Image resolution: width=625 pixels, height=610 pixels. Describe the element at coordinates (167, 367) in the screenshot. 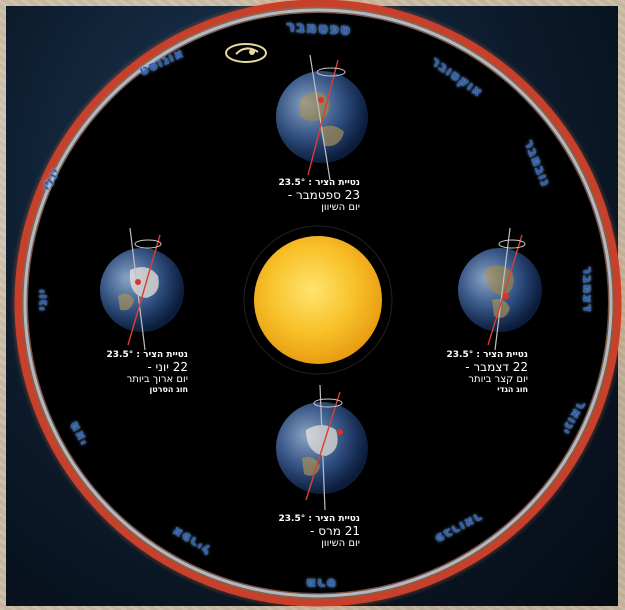

I see `date-label: 22 יוני -` at that location.